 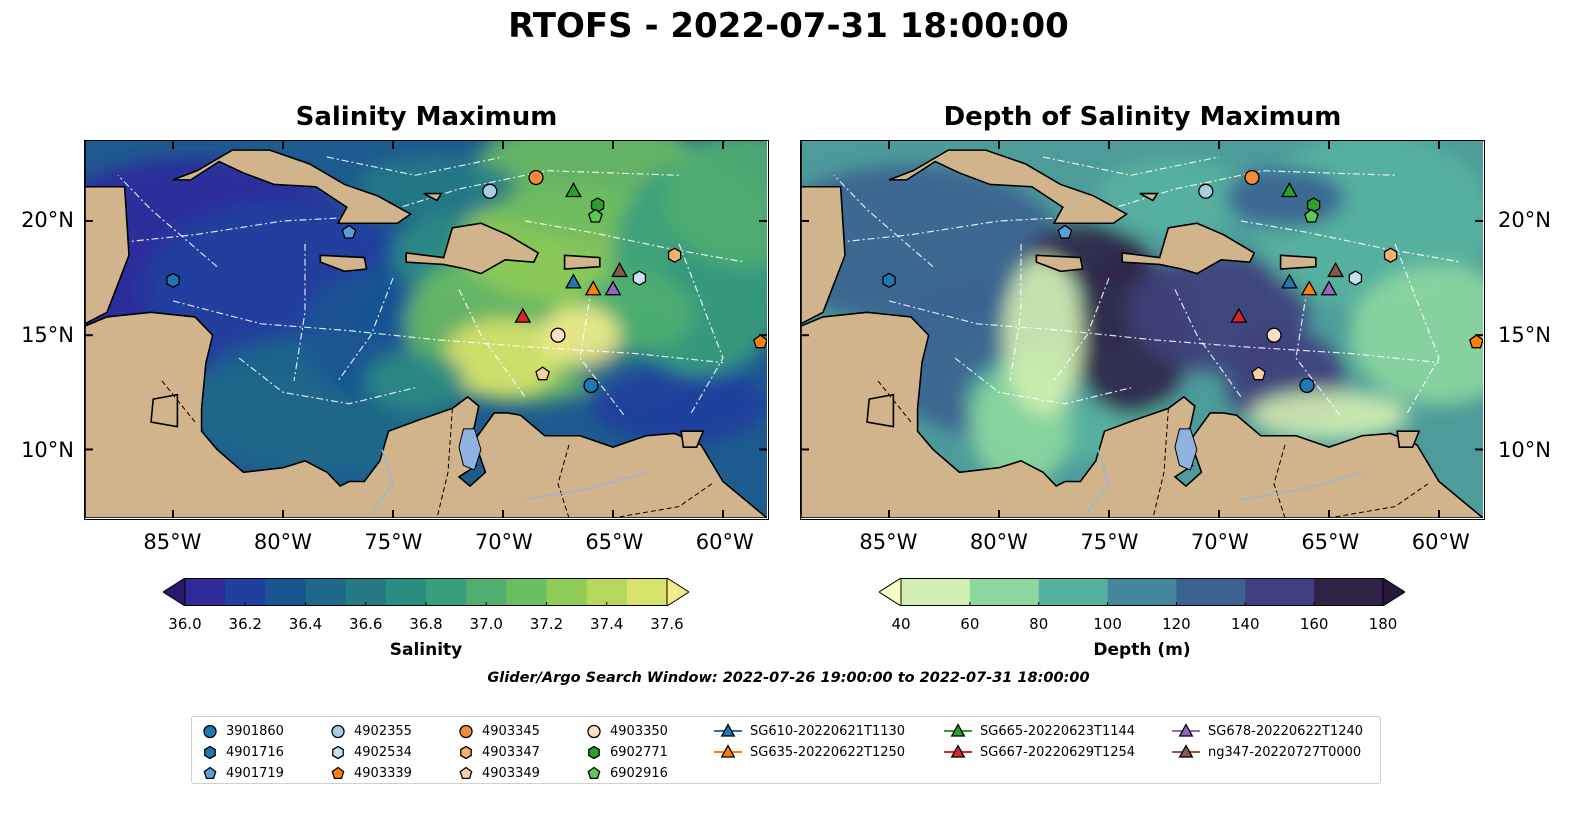 I want to click on salinity-colorbar-canvas, so click(x=426, y=592).